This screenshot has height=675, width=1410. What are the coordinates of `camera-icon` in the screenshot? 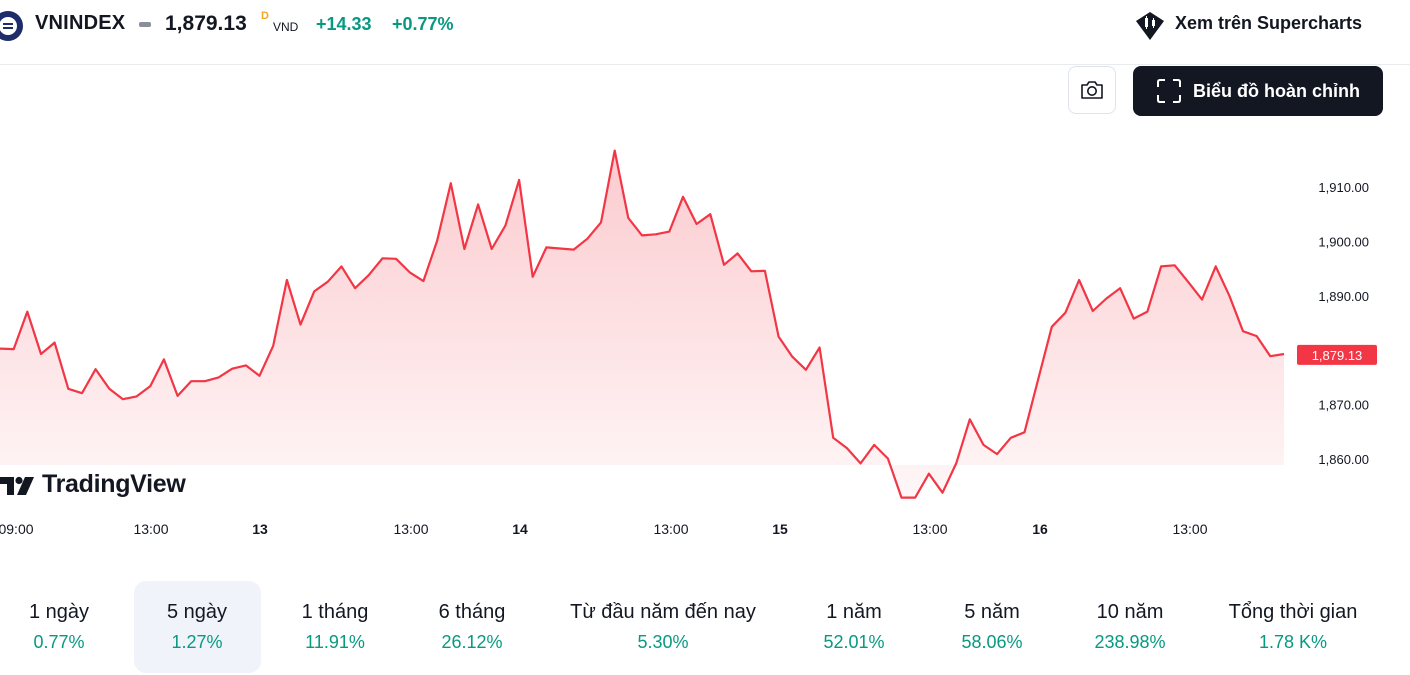 It's located at (1092, 90).